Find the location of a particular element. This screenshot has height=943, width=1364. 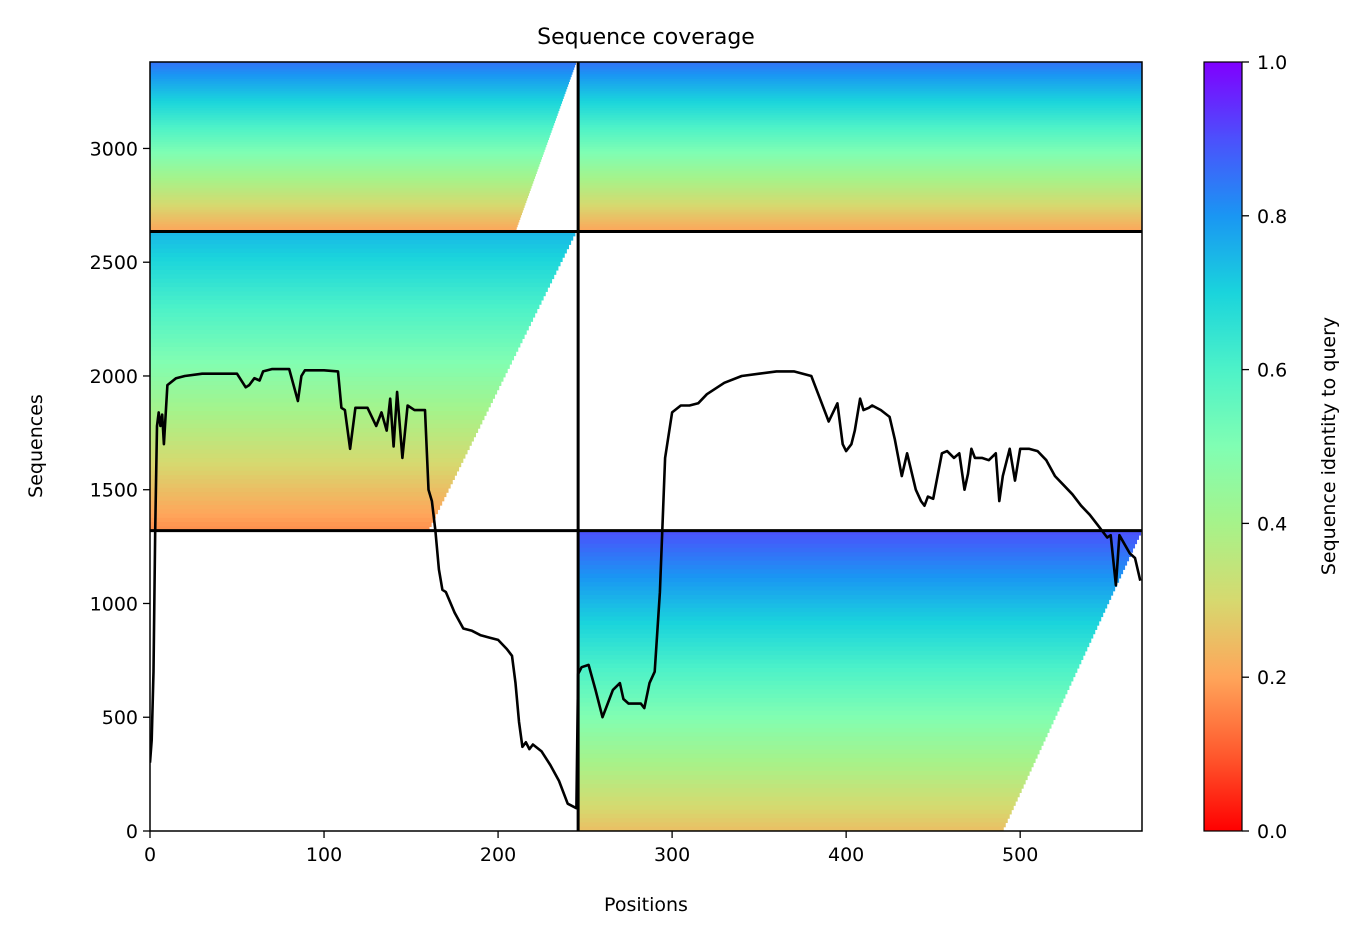

colorbar-tick-label: 1.0 is located at coordinates (1272, 63).